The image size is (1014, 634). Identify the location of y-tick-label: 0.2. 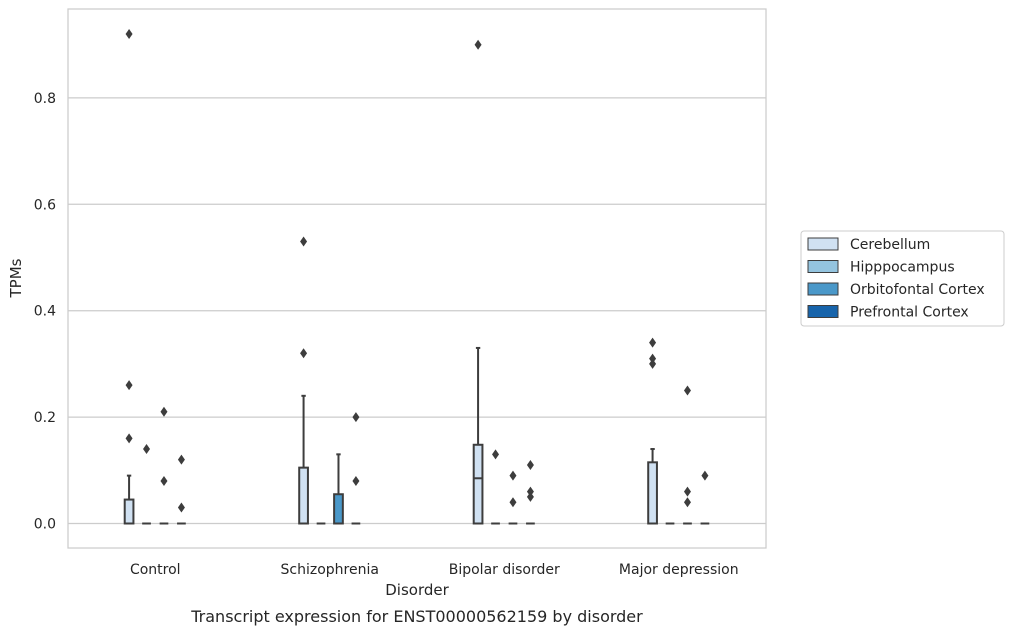
(45, 418).